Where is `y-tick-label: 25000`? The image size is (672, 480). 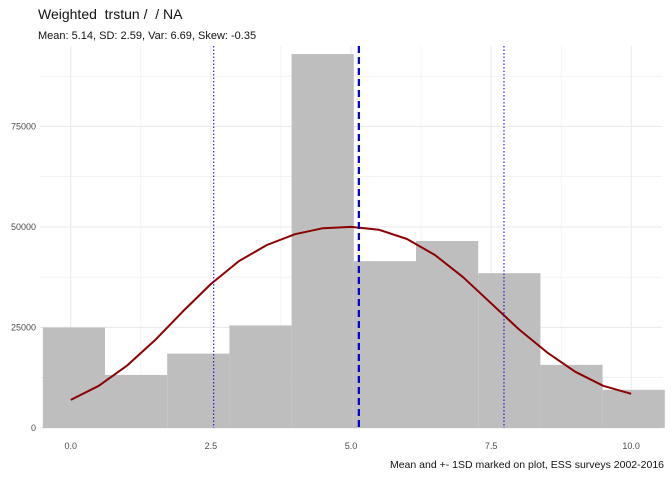 y-tick-label: 25000 is located at coordinates (23, 327).